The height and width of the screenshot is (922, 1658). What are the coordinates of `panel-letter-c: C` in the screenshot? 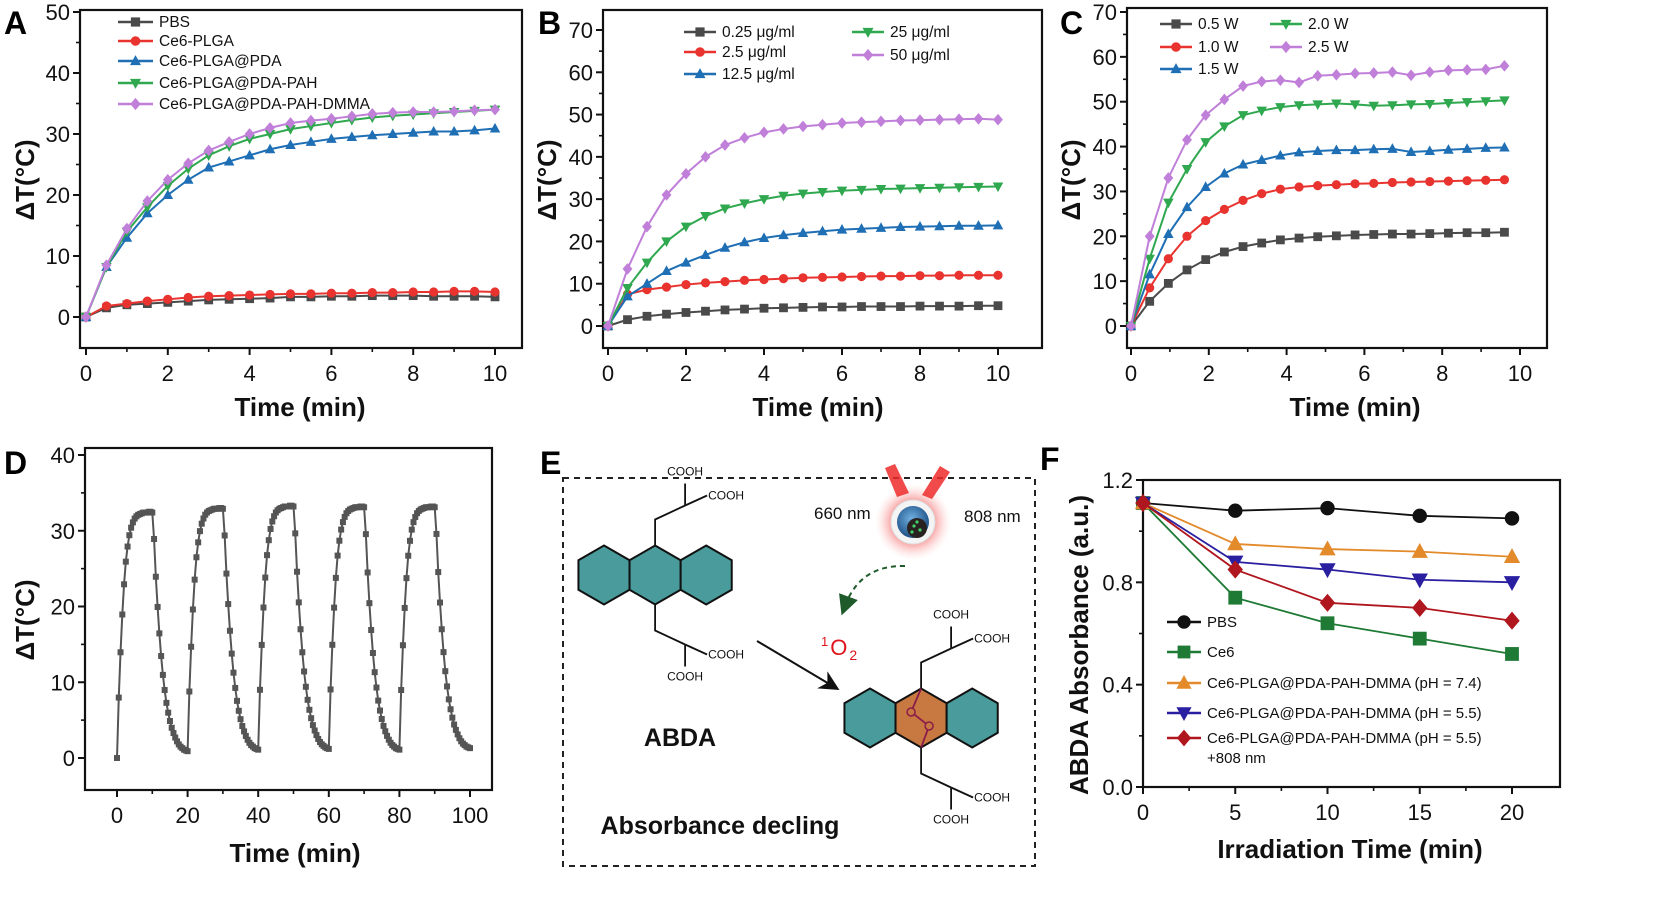 It's located at (1071, 23).